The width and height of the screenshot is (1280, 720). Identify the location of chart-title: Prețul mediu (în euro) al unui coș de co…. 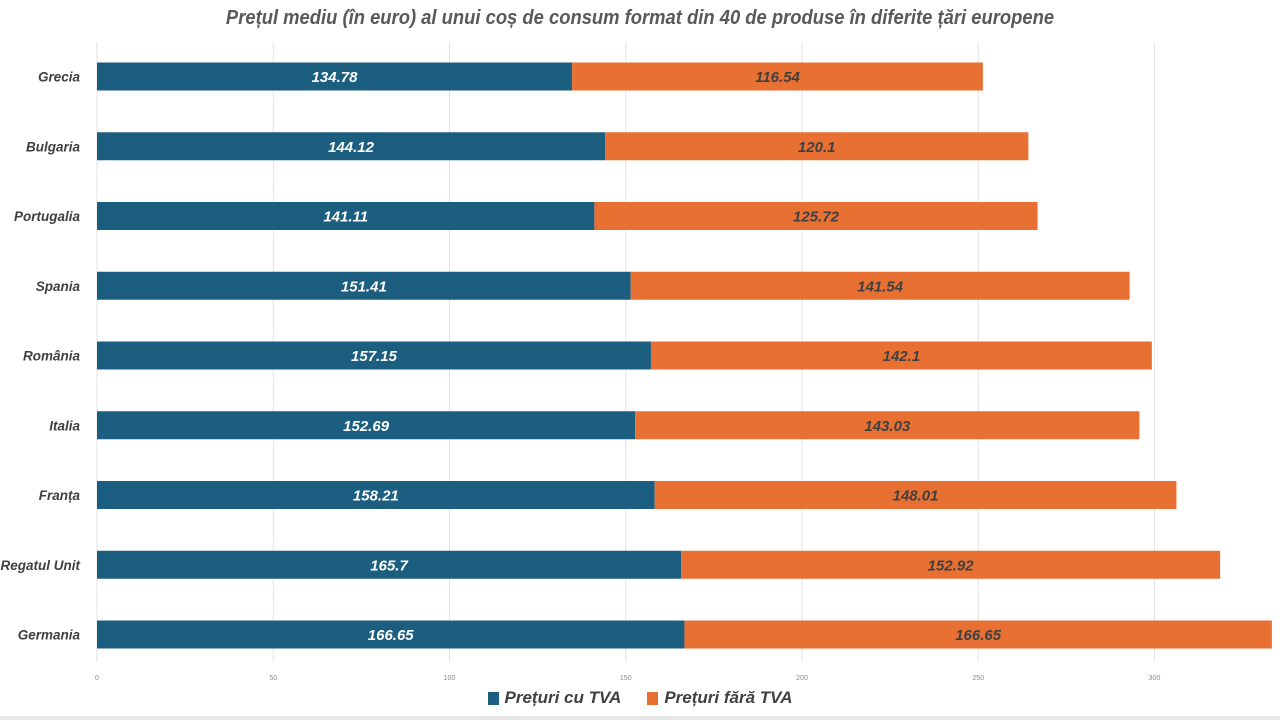
(640, 18).